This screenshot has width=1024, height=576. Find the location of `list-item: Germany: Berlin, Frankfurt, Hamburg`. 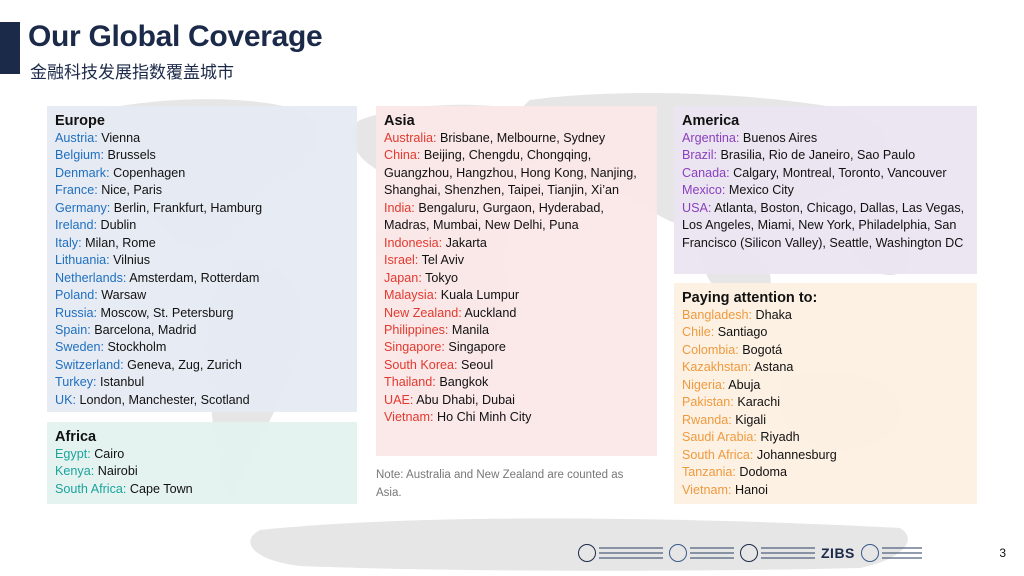

list-item: Germany: Berlin, Frankfurt, Hamburg is located at coordinates (202, 208).